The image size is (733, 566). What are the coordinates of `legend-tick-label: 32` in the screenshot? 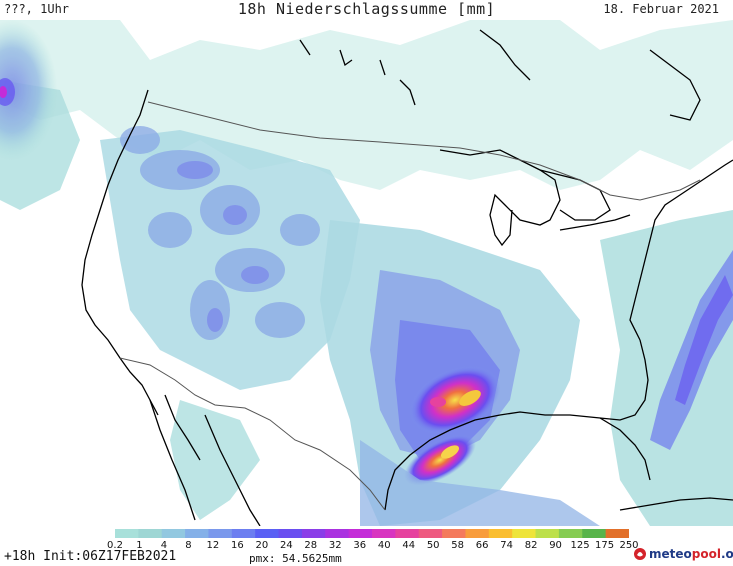 It's located at (335, 545).